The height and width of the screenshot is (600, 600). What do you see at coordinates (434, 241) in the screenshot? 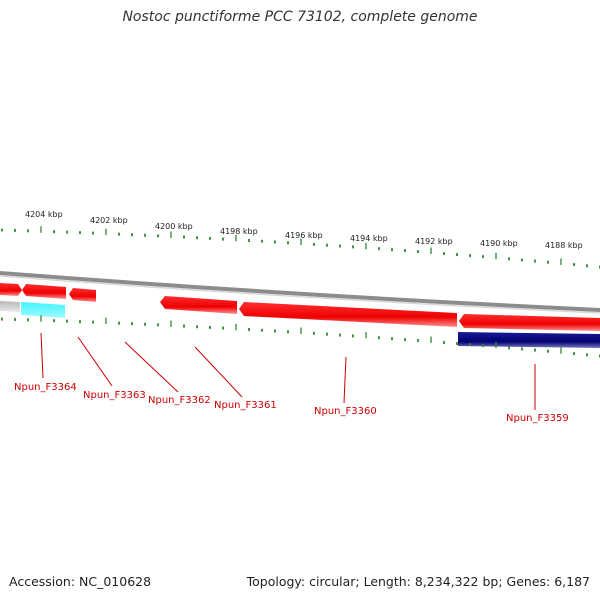
I see `scale-label-4192: 4192 kbp` at bounding box center [434, 241].